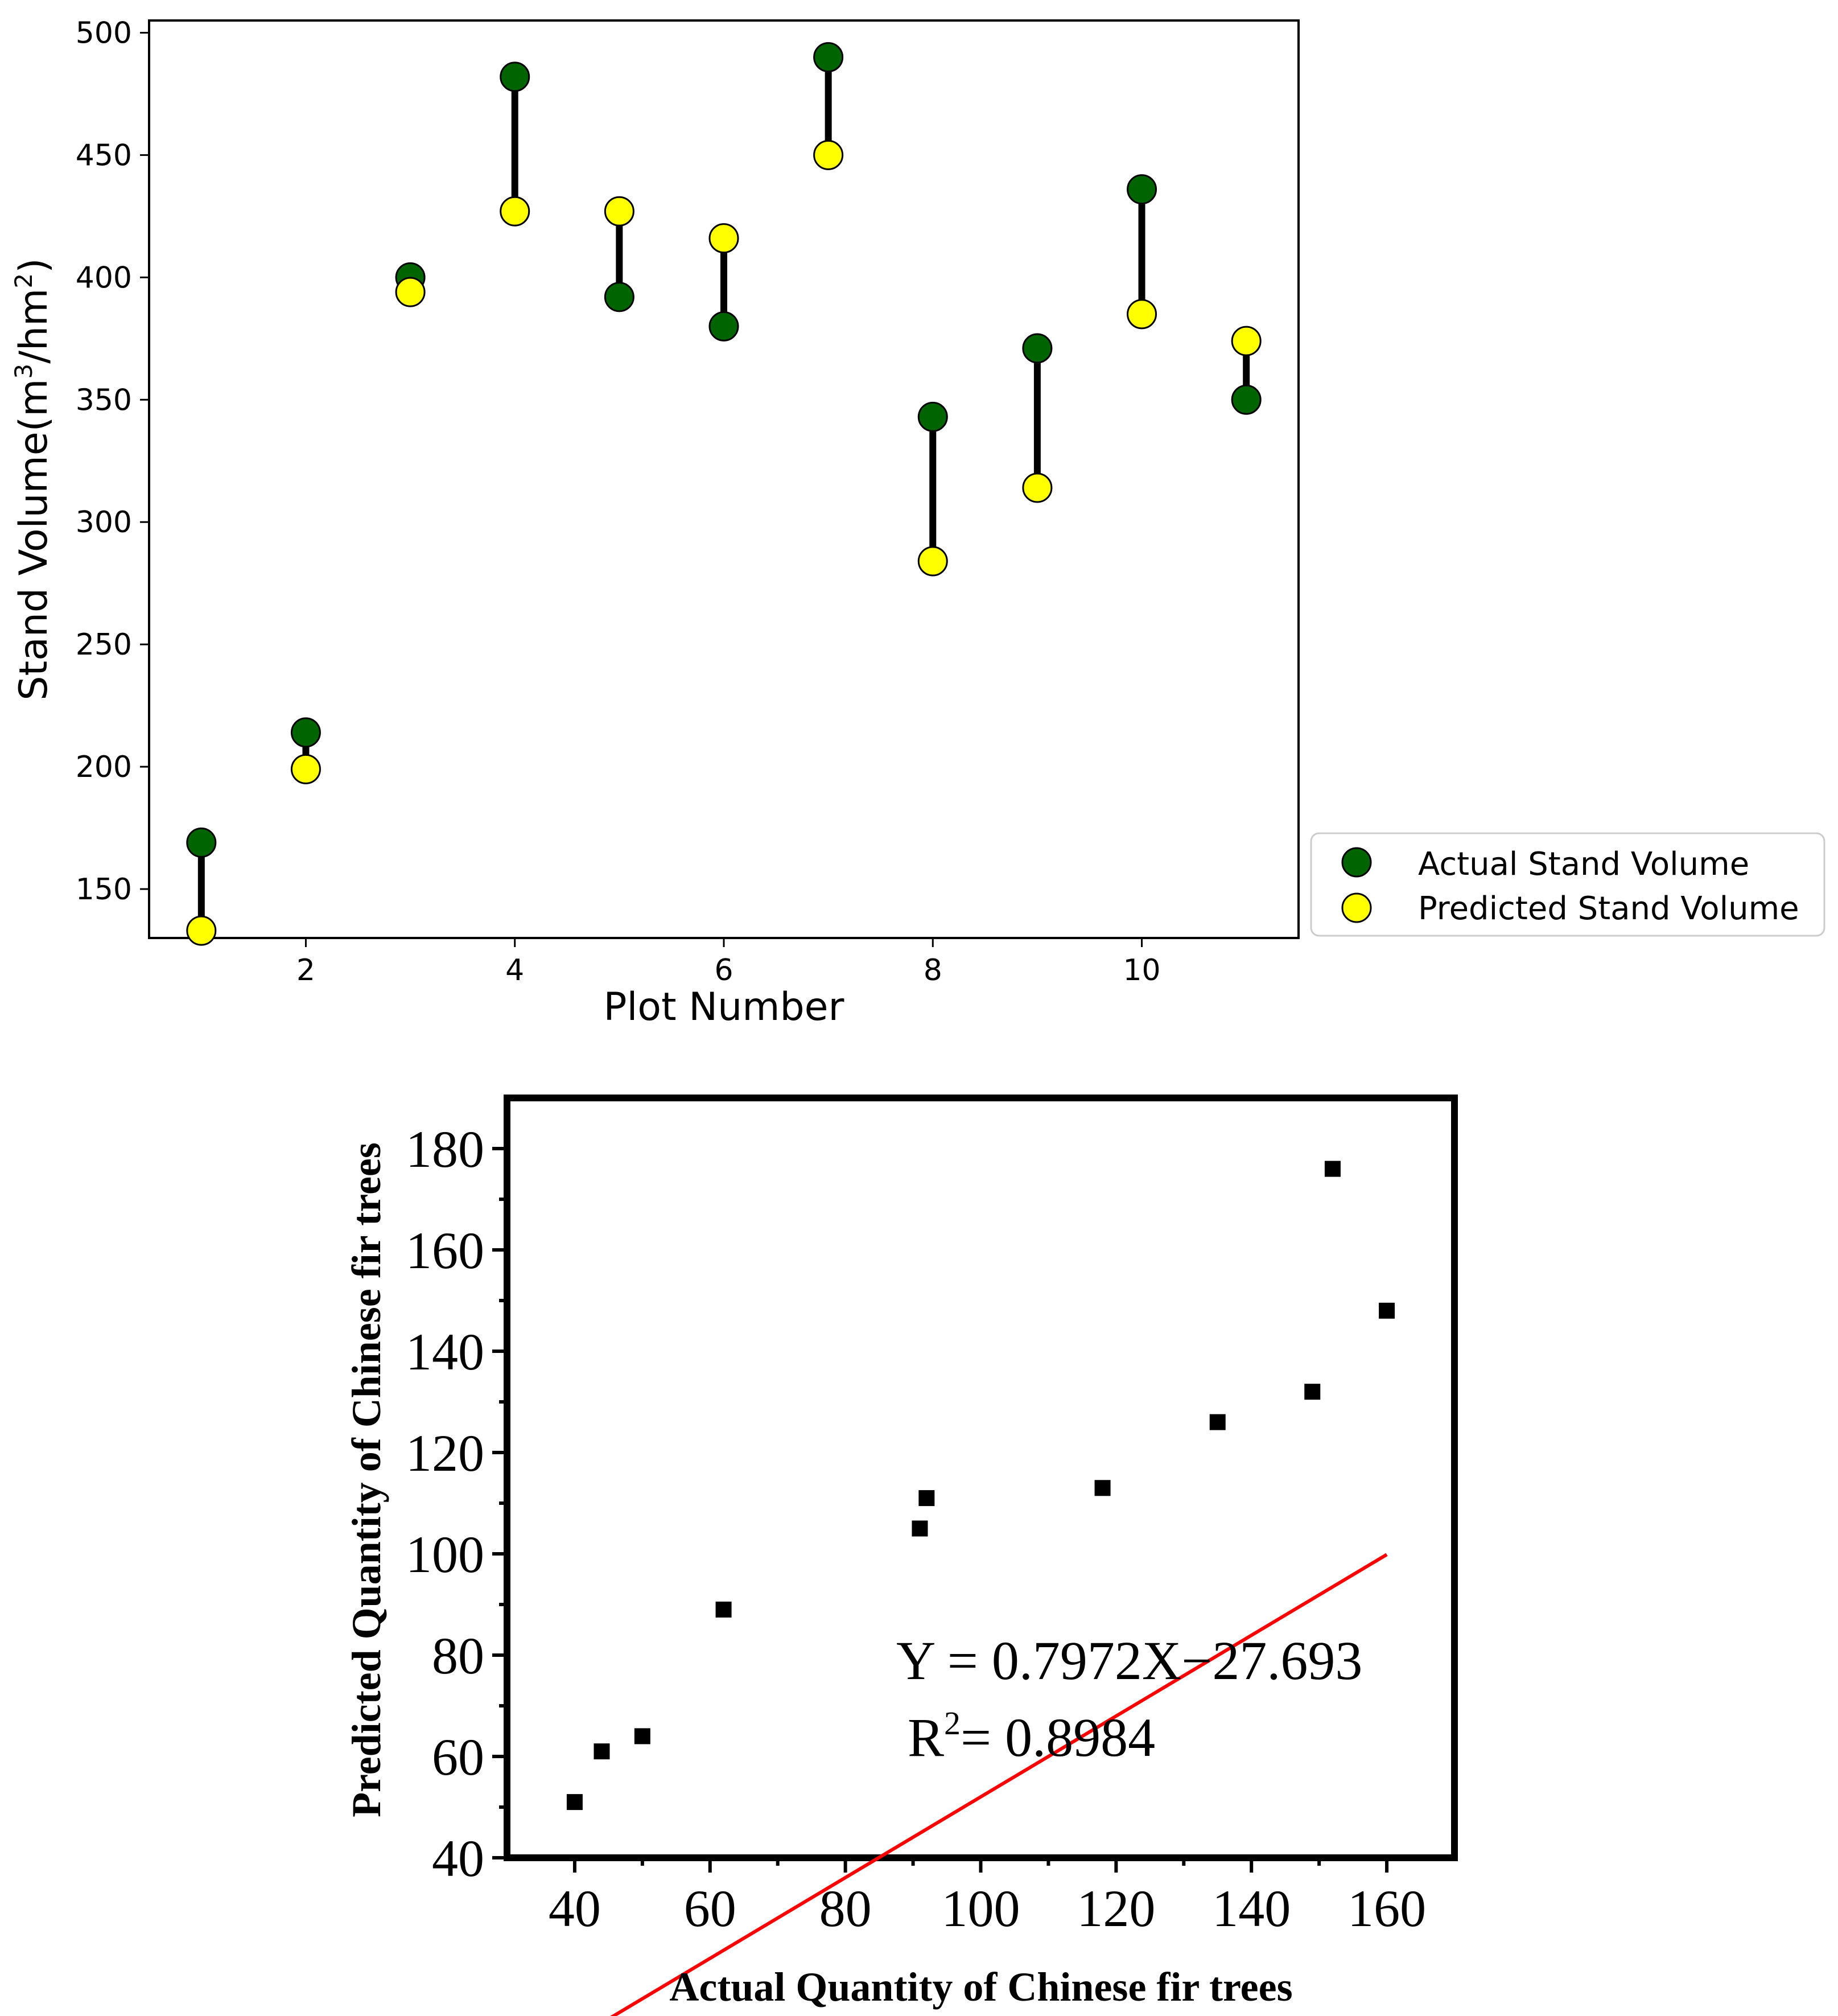 This screenshot has height=2016, width=1838. I want to click on legend-actual-marker, so click(1356, 862).